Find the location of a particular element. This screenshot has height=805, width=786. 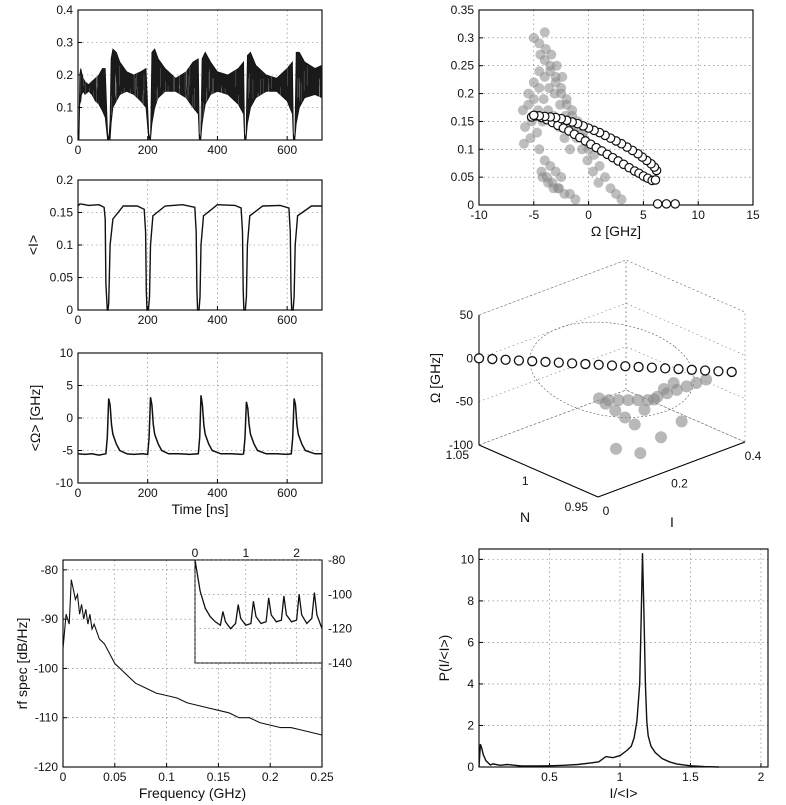

x-tick-label: 0.15 is located at coordinates (219, 777).